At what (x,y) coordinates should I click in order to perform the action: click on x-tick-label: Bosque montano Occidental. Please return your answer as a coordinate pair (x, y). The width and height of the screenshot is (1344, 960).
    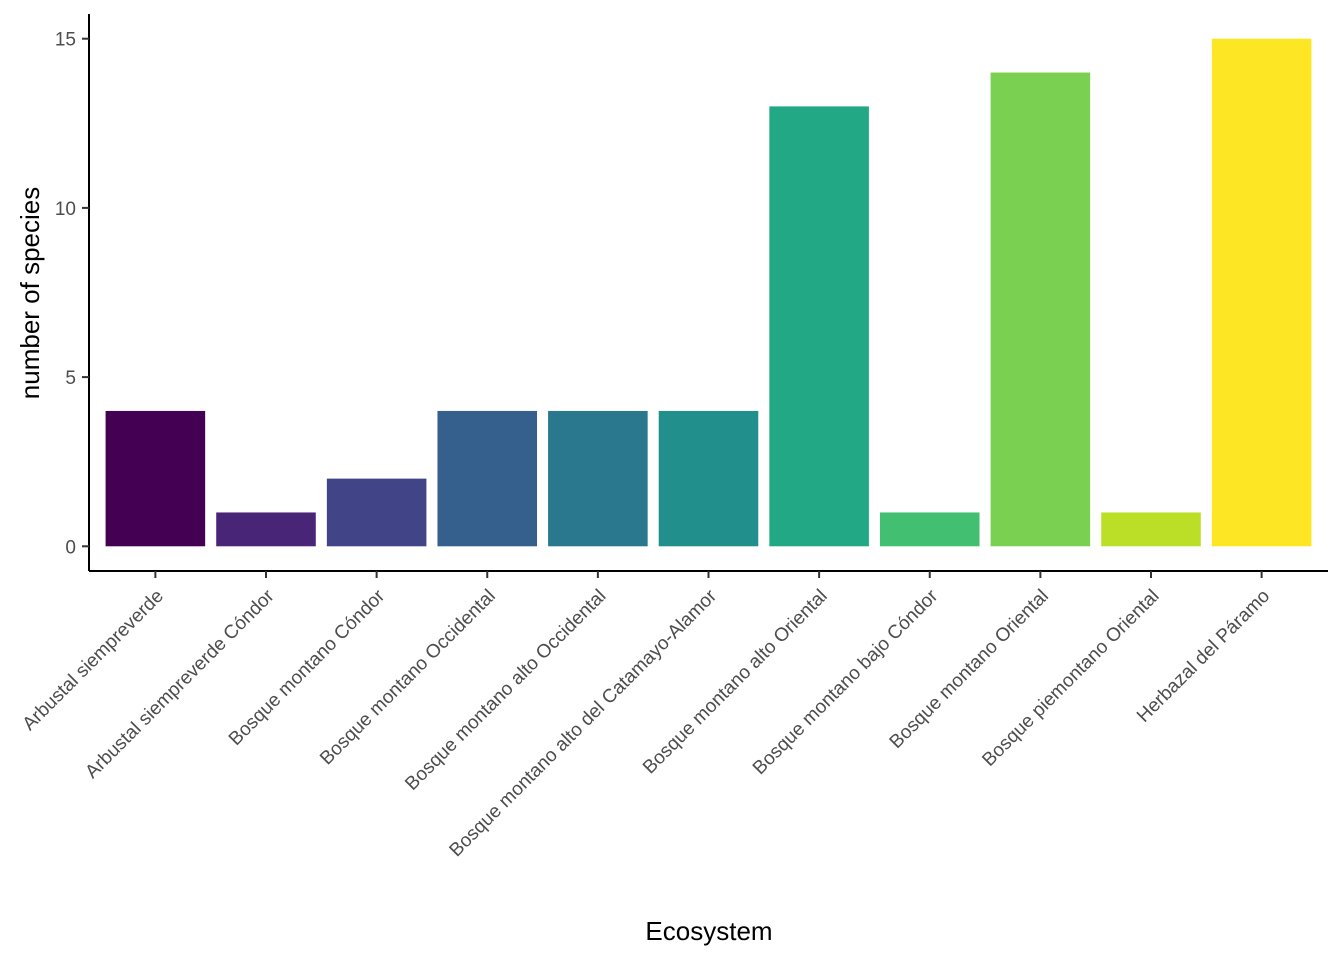
    Looking at the image, I should click on (408, 678).